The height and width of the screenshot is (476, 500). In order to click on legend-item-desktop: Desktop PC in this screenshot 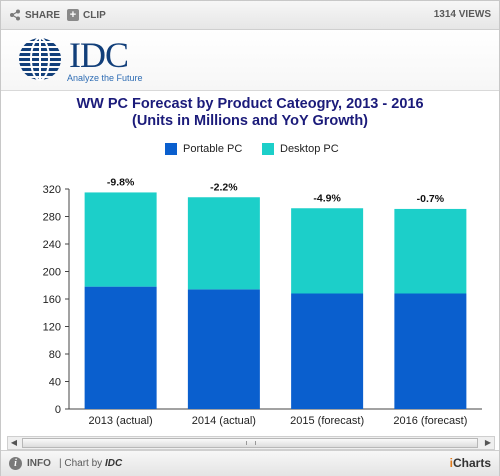, I will do `click(300, 149)`.